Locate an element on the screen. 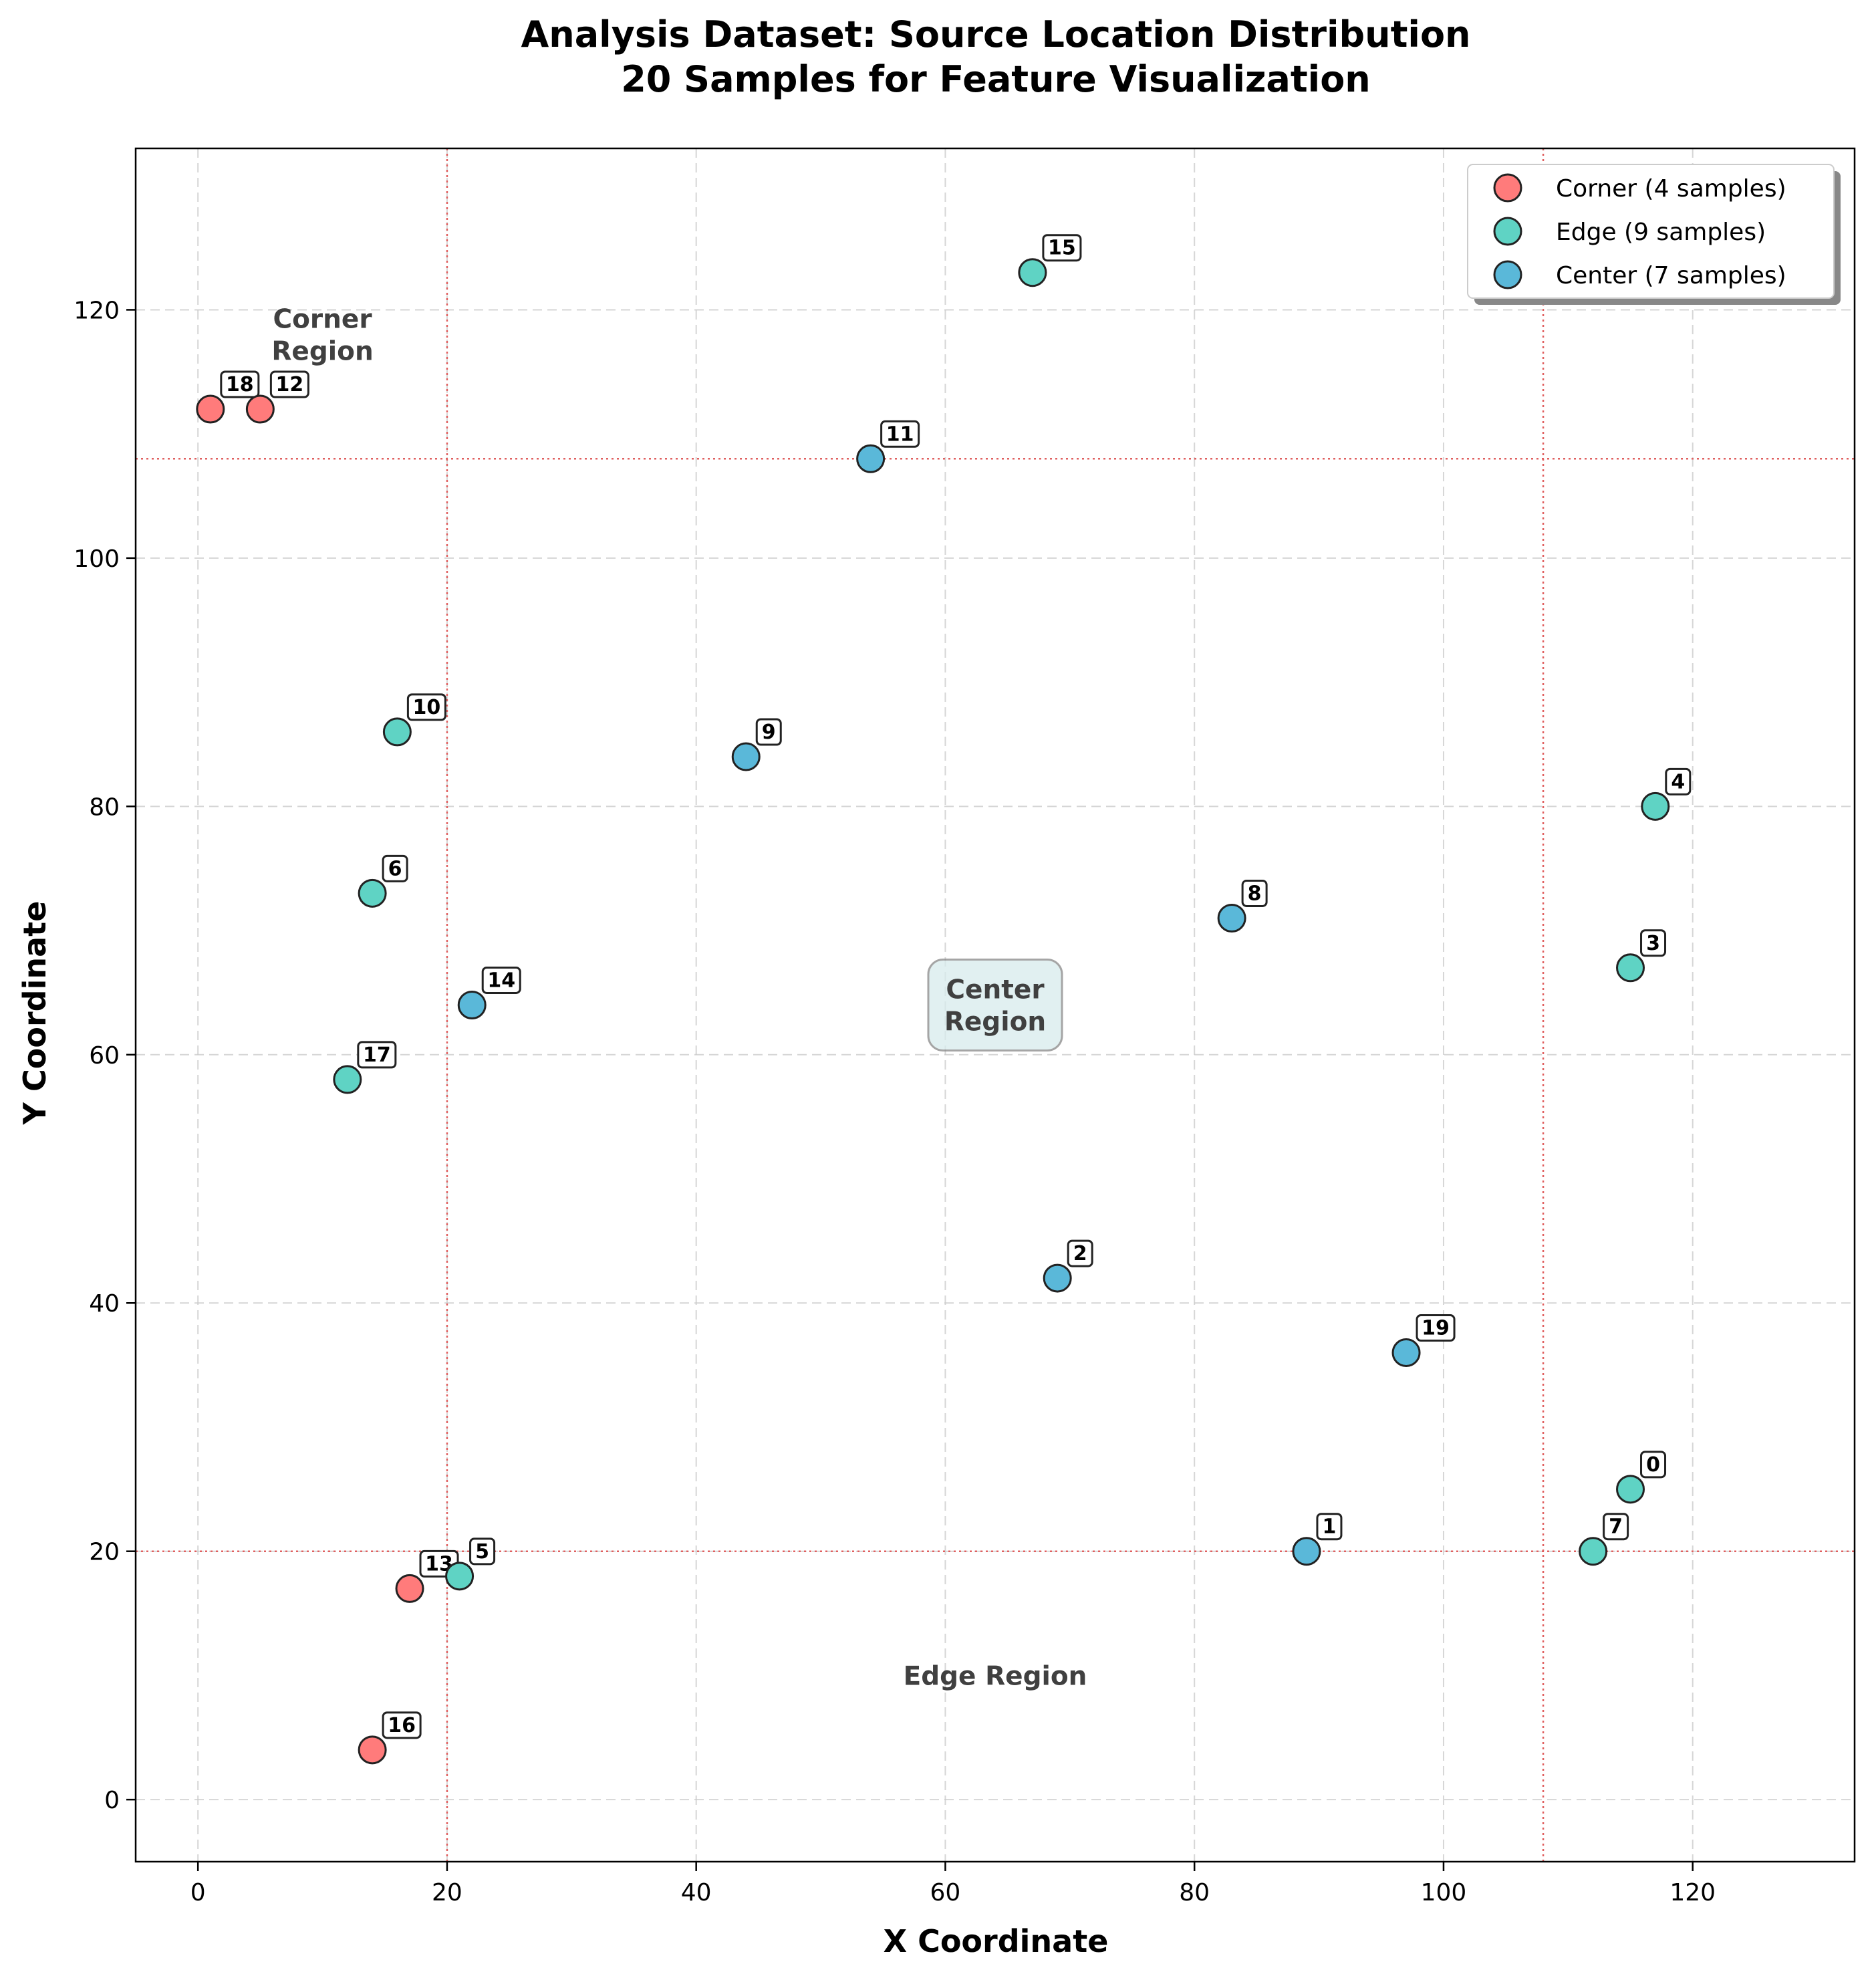 This screenshot has height=1984, width=1876. point-id-label: 16 is located at coordinates (402, 1725).